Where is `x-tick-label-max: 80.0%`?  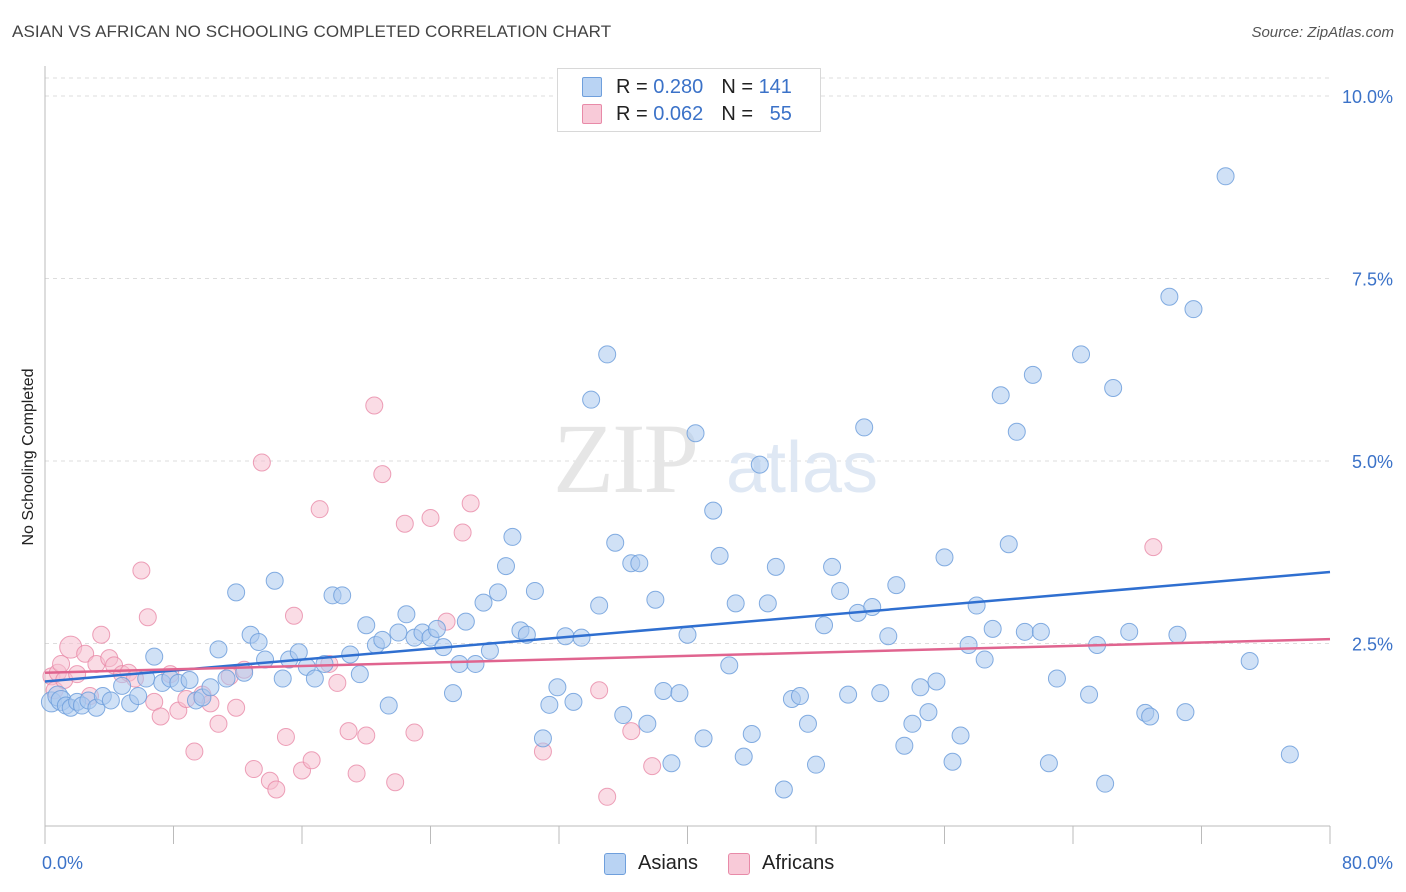
x-tick-label-max: 80.0% is located at coordinates (1367, 863).